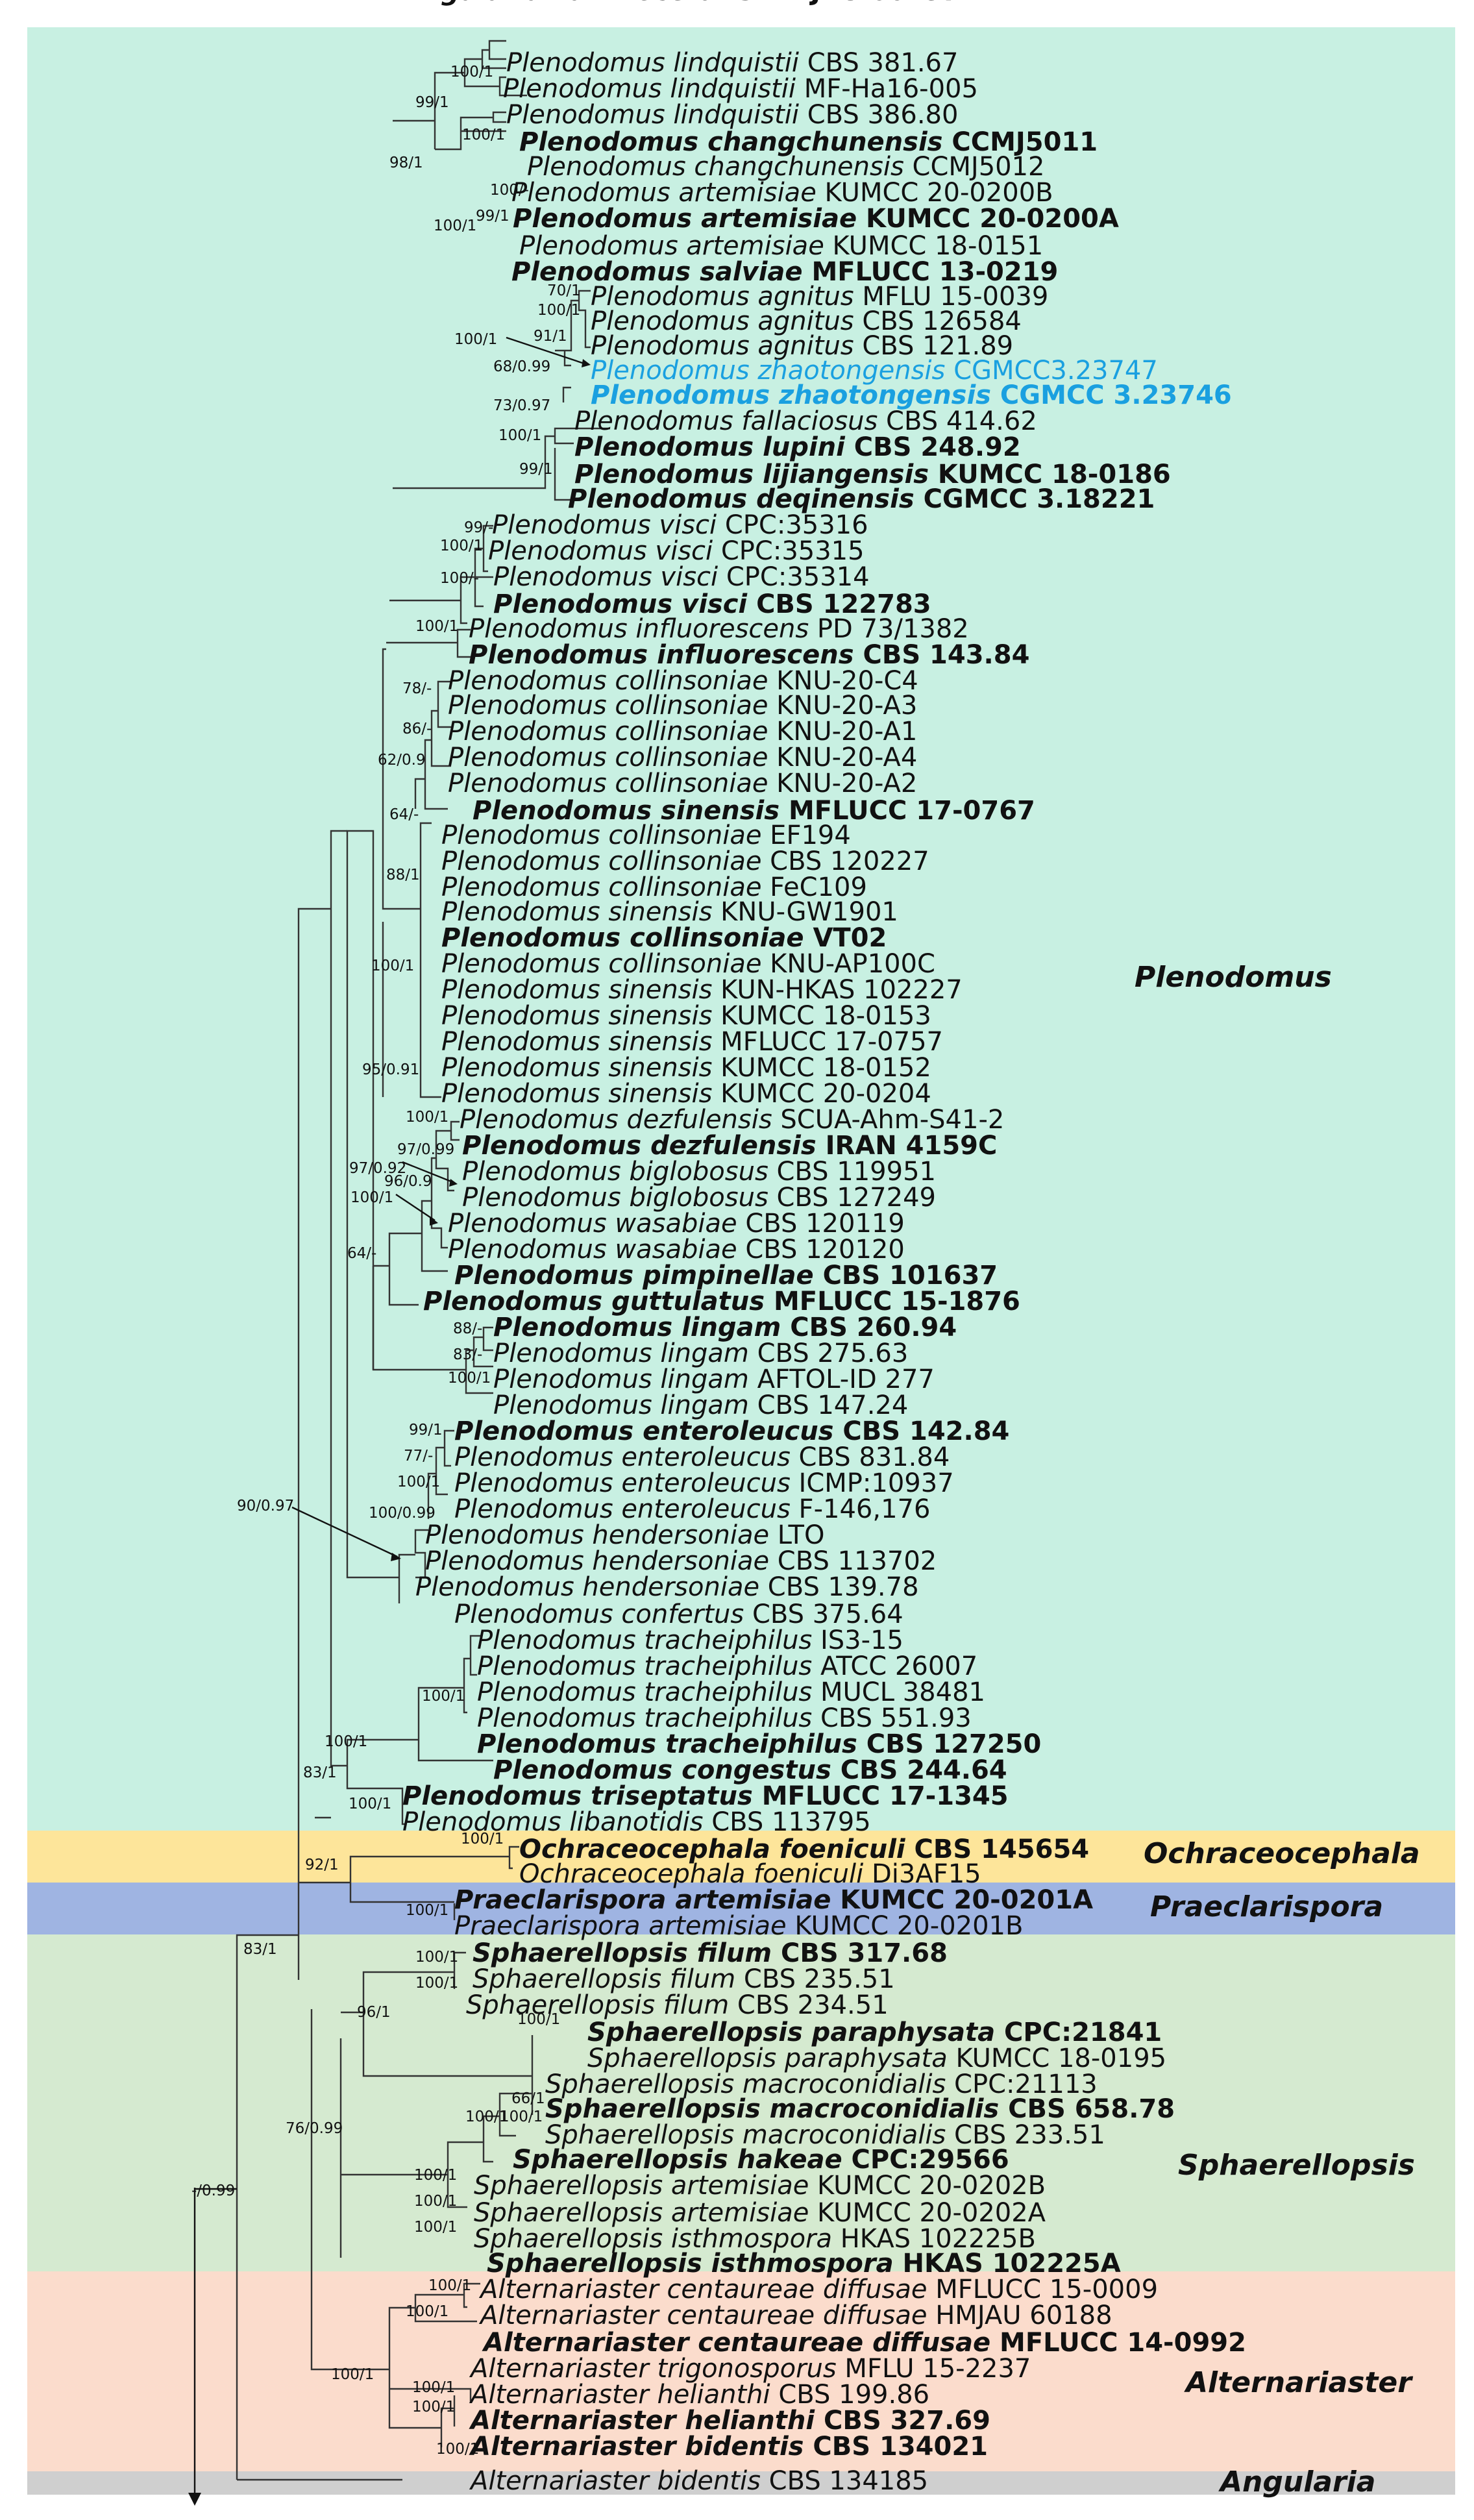  I want to click on taxon-label: Plenodomus tracheiphilus MUCL 38481, so click(731, 1692).